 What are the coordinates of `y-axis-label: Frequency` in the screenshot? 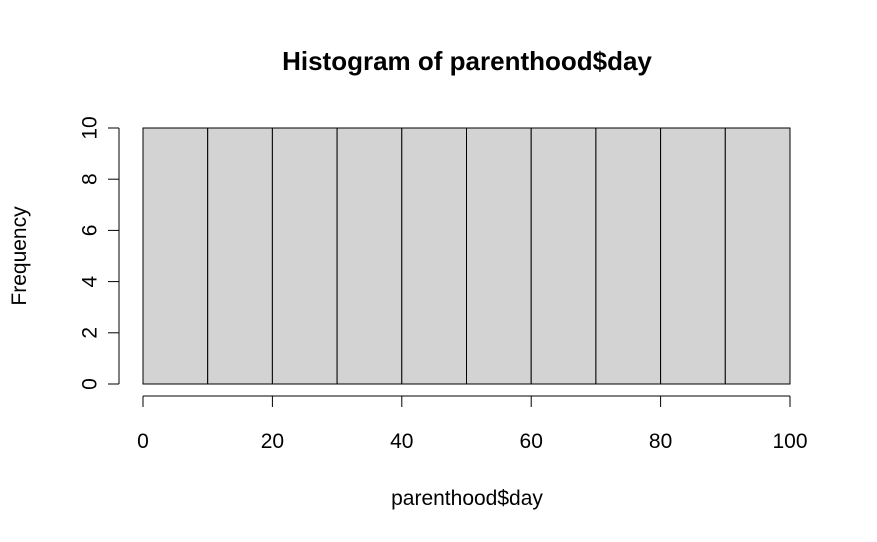 It's located at (19, 256).